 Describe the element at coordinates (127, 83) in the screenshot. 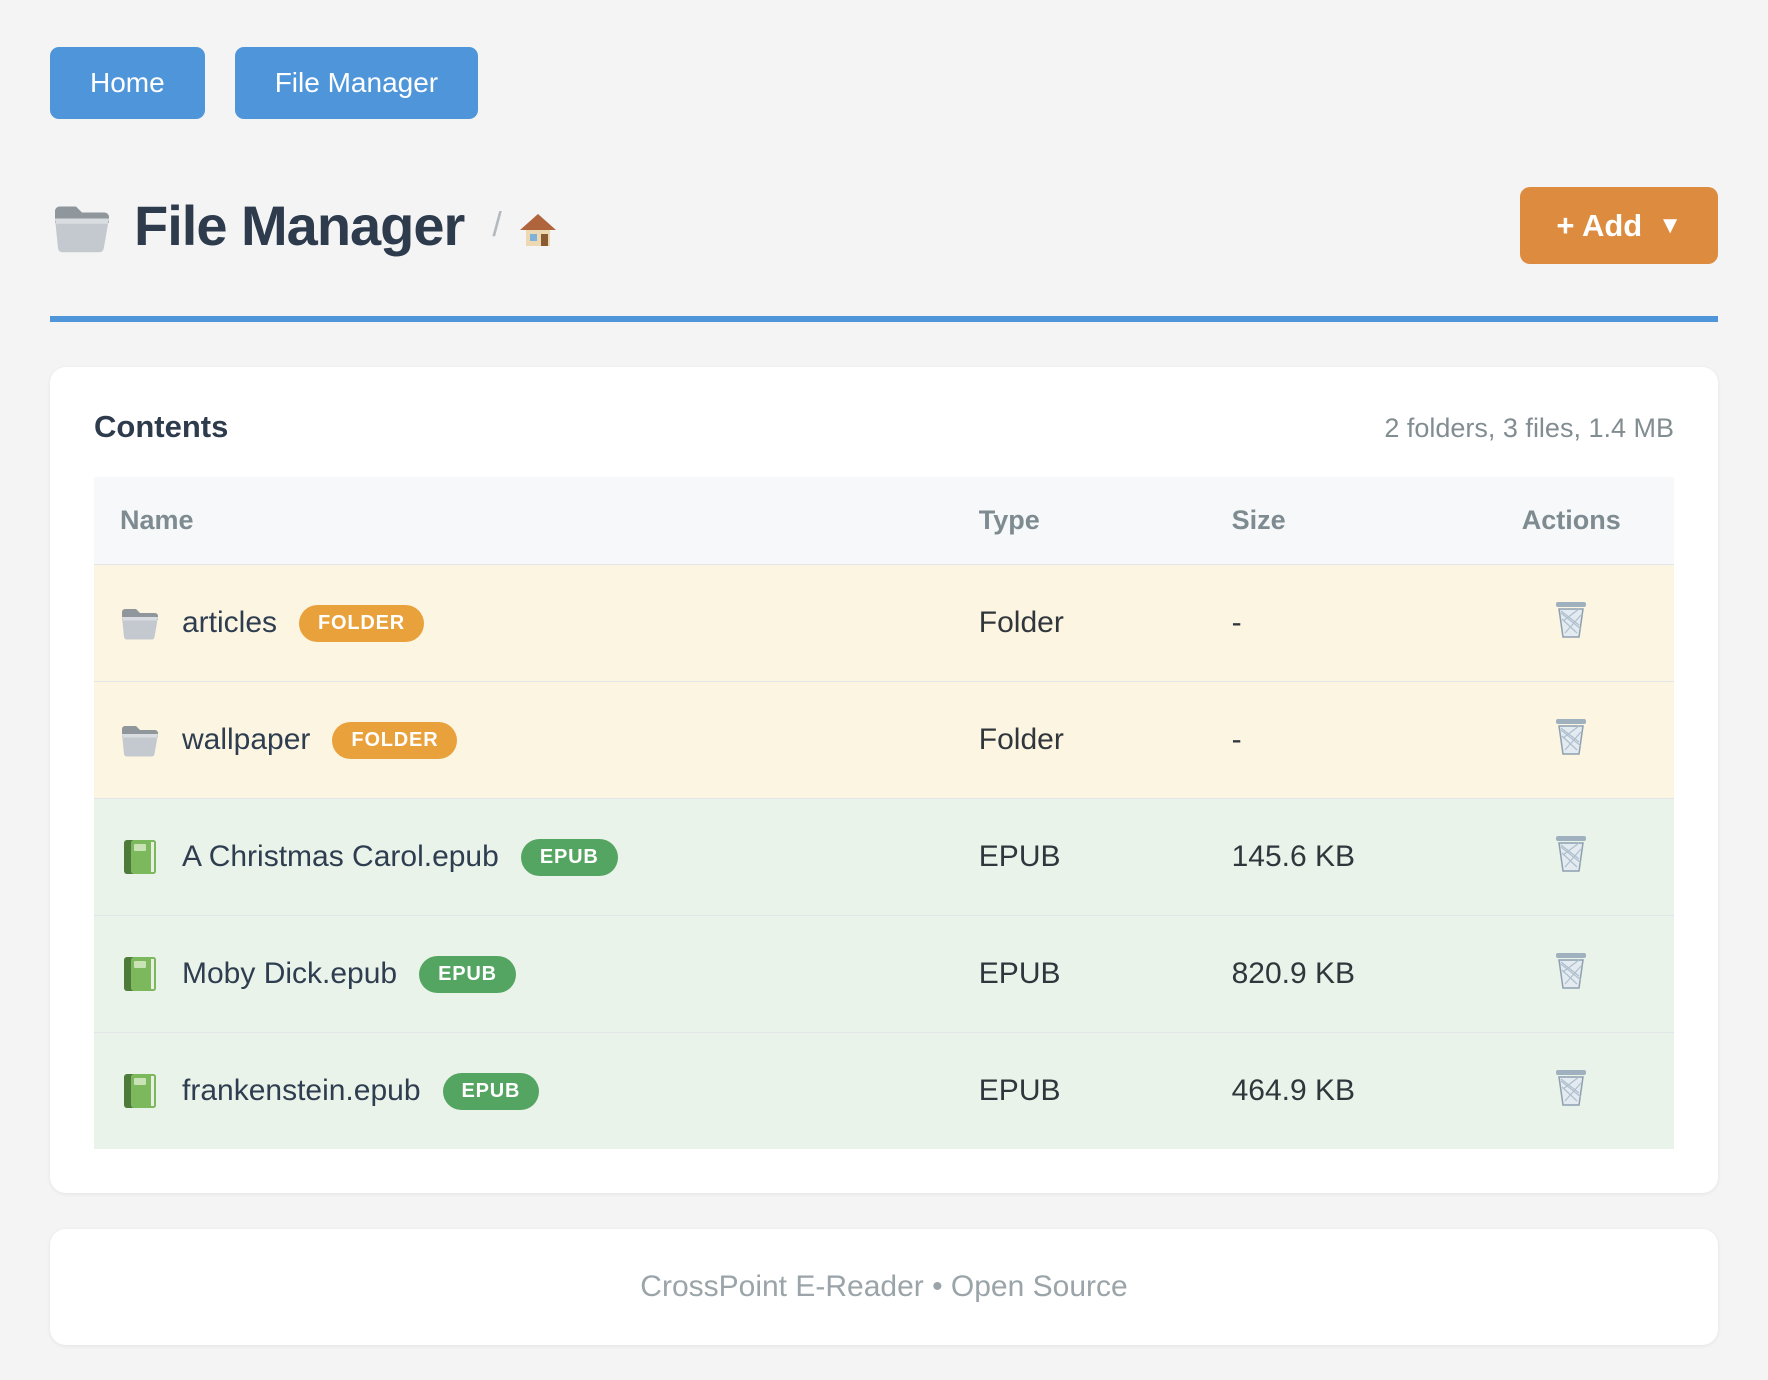

I see `nav-home-button: Home` at that location.